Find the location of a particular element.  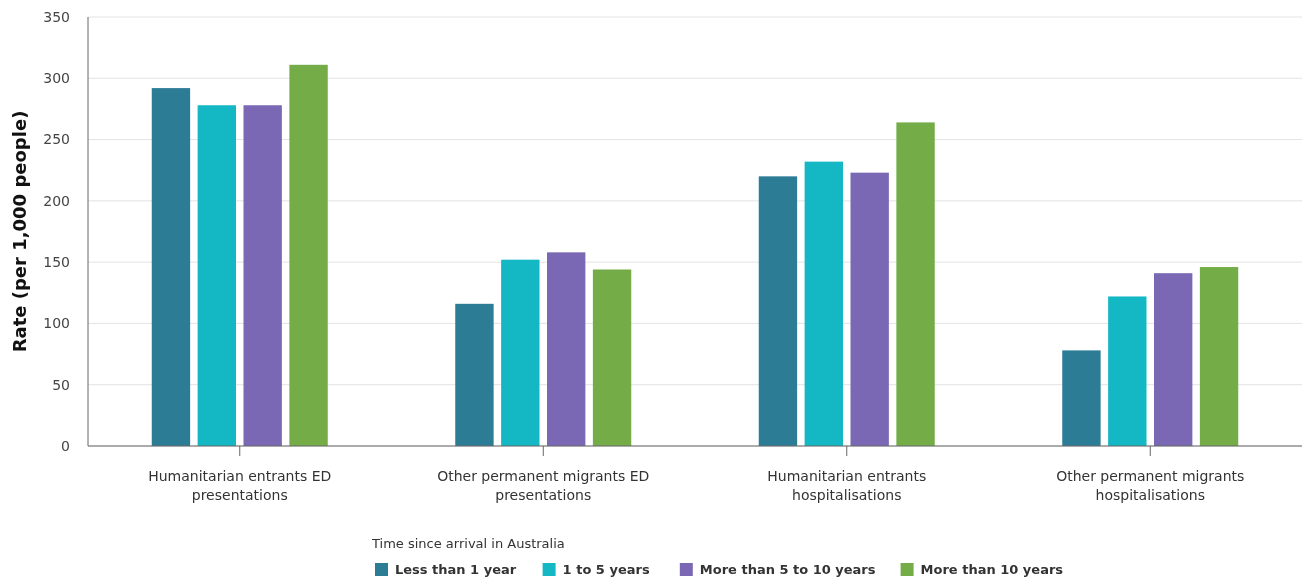

legend-title: Time since arrival in Australia is located at coordinates (468, 543).